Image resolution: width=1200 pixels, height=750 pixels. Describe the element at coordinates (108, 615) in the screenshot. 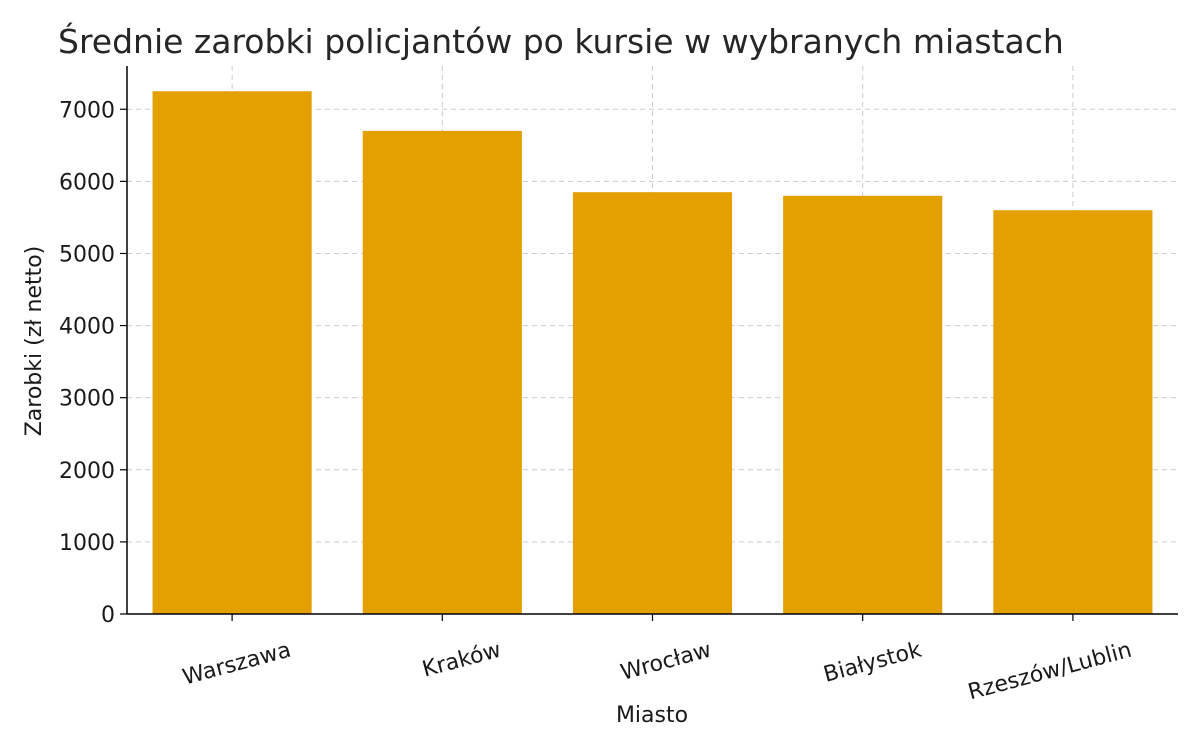

I see `y-tick-label: 0` at that location.